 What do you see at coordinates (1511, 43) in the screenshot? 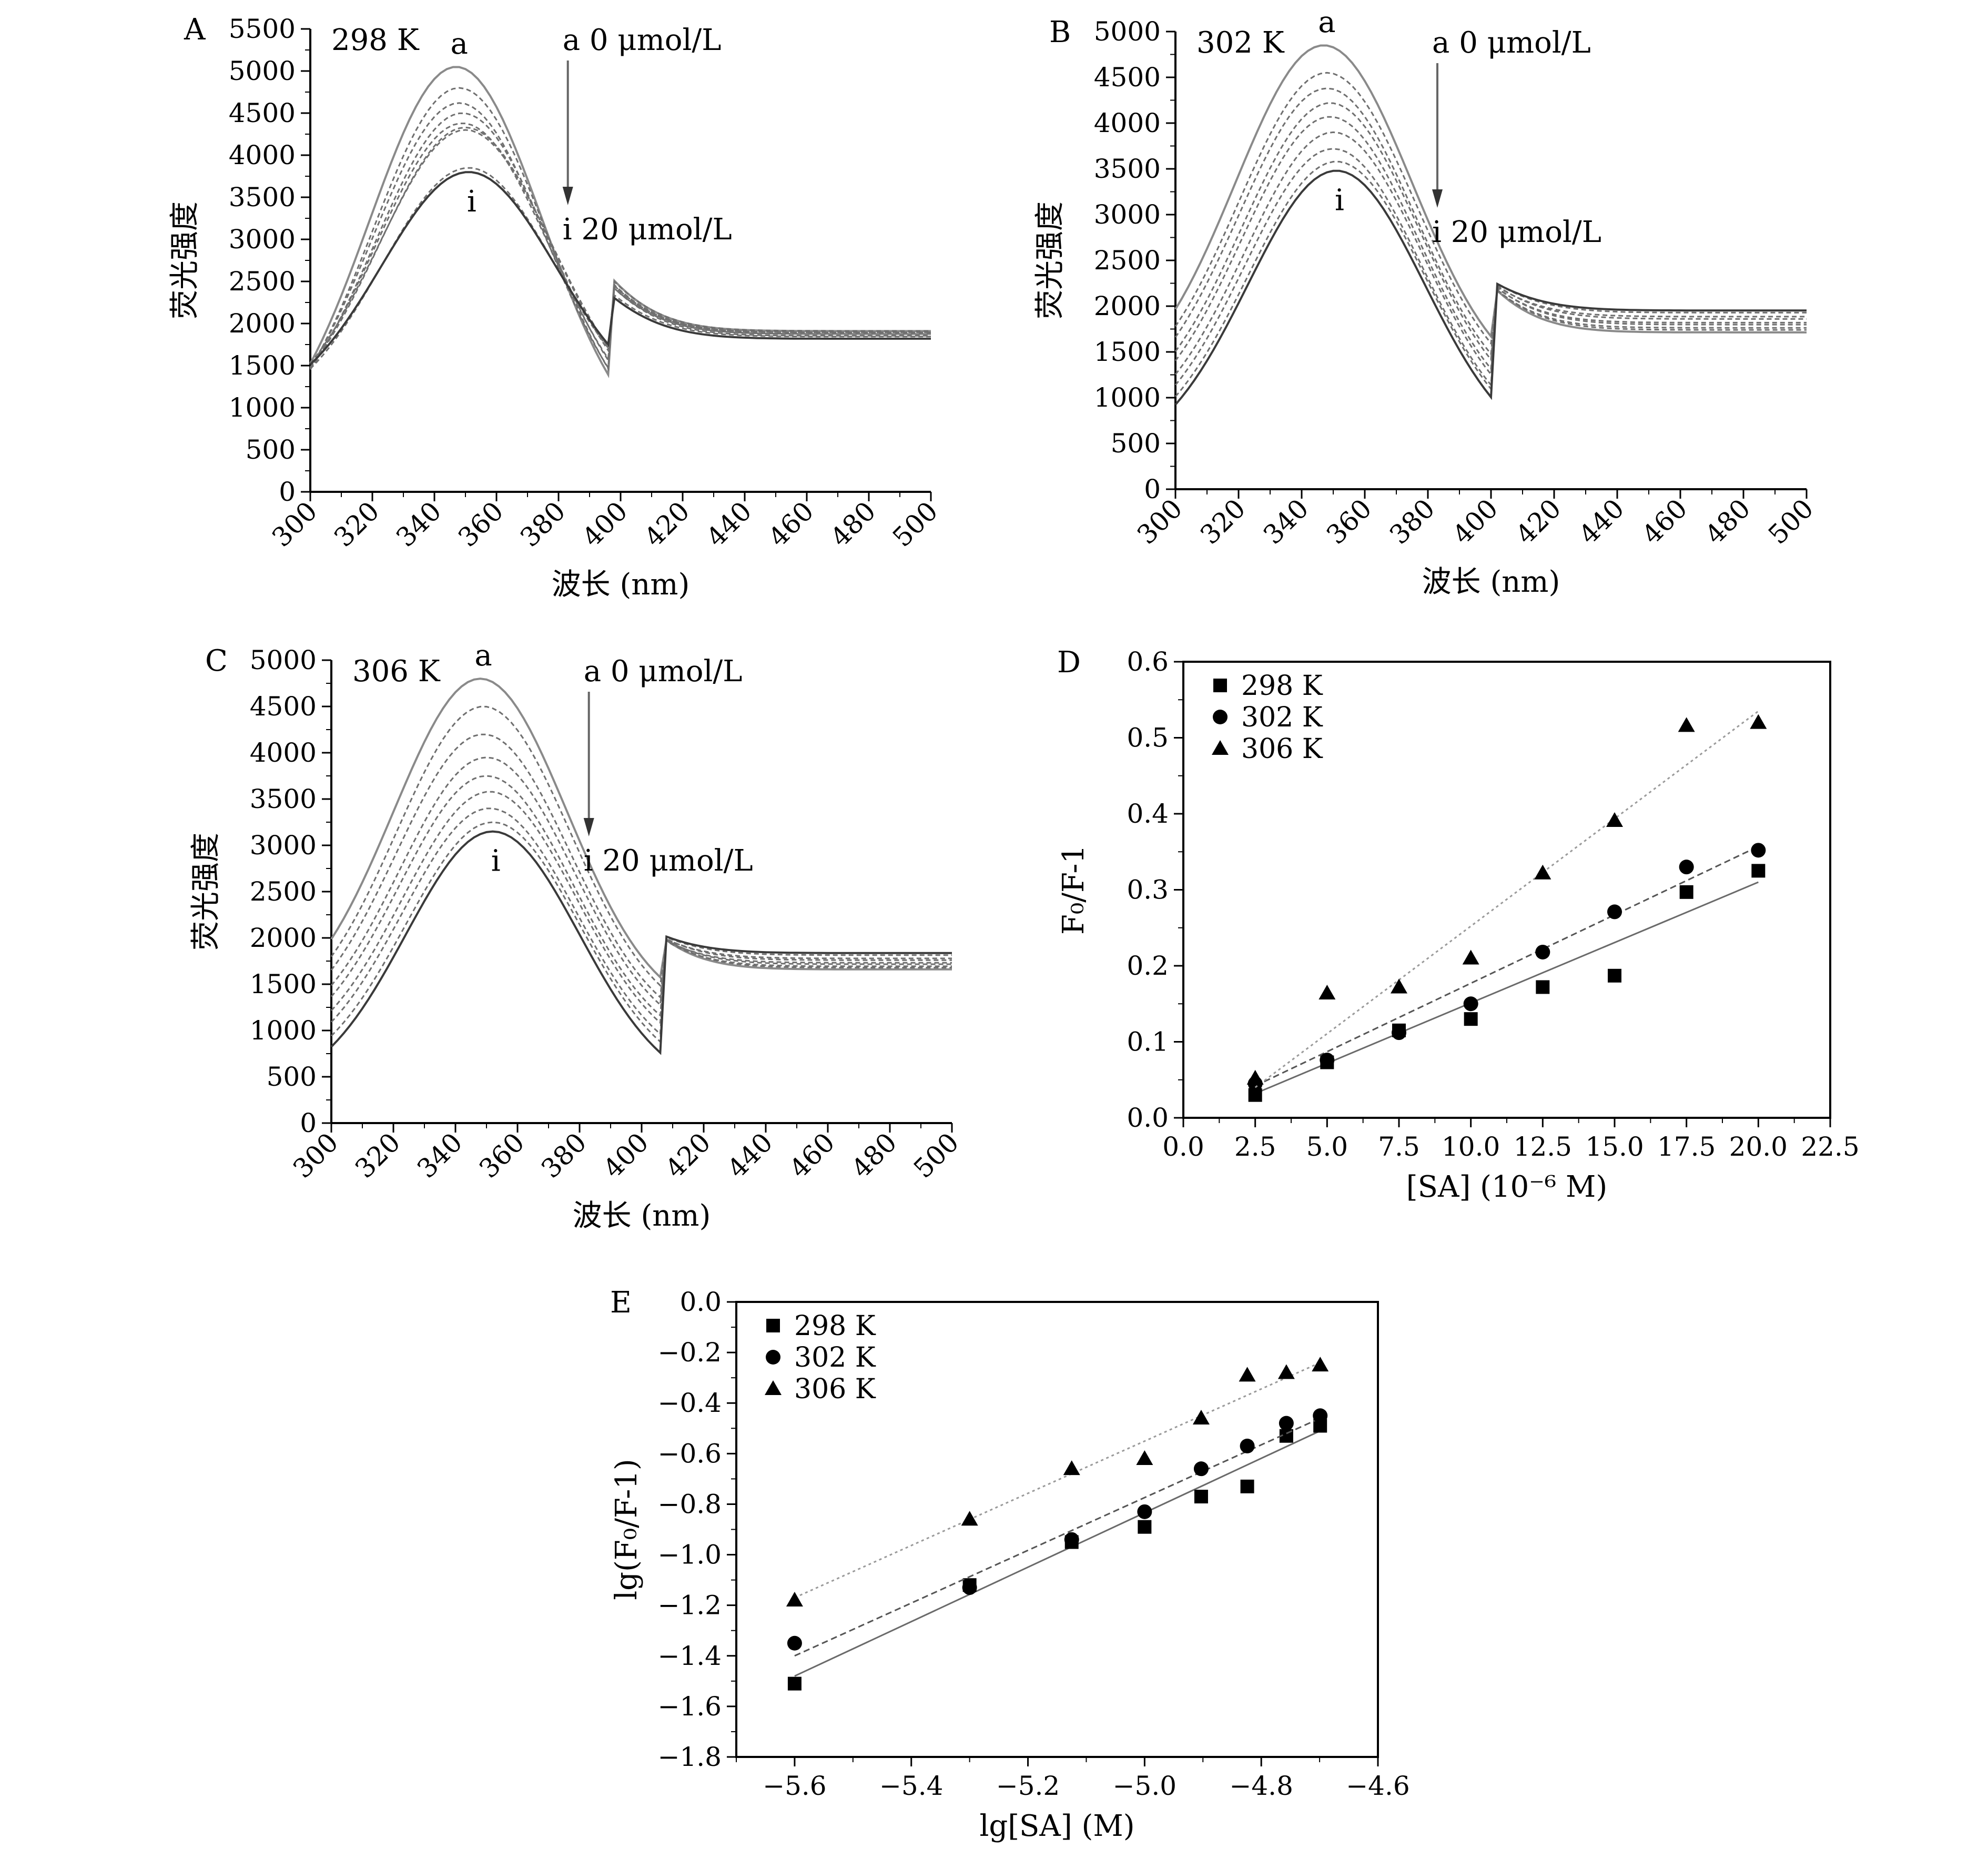
I see `arrow-start-label: a 0 μmol/L` at bounding box center [1511, 43].